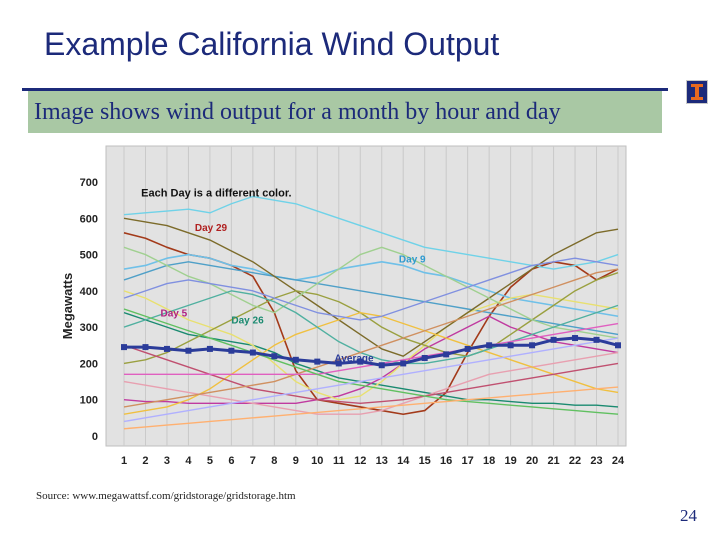  What do you see at coordinates (553, 461) in the screenshot?
I see `x-tick-label: 21` at bounding box center [553, 461].